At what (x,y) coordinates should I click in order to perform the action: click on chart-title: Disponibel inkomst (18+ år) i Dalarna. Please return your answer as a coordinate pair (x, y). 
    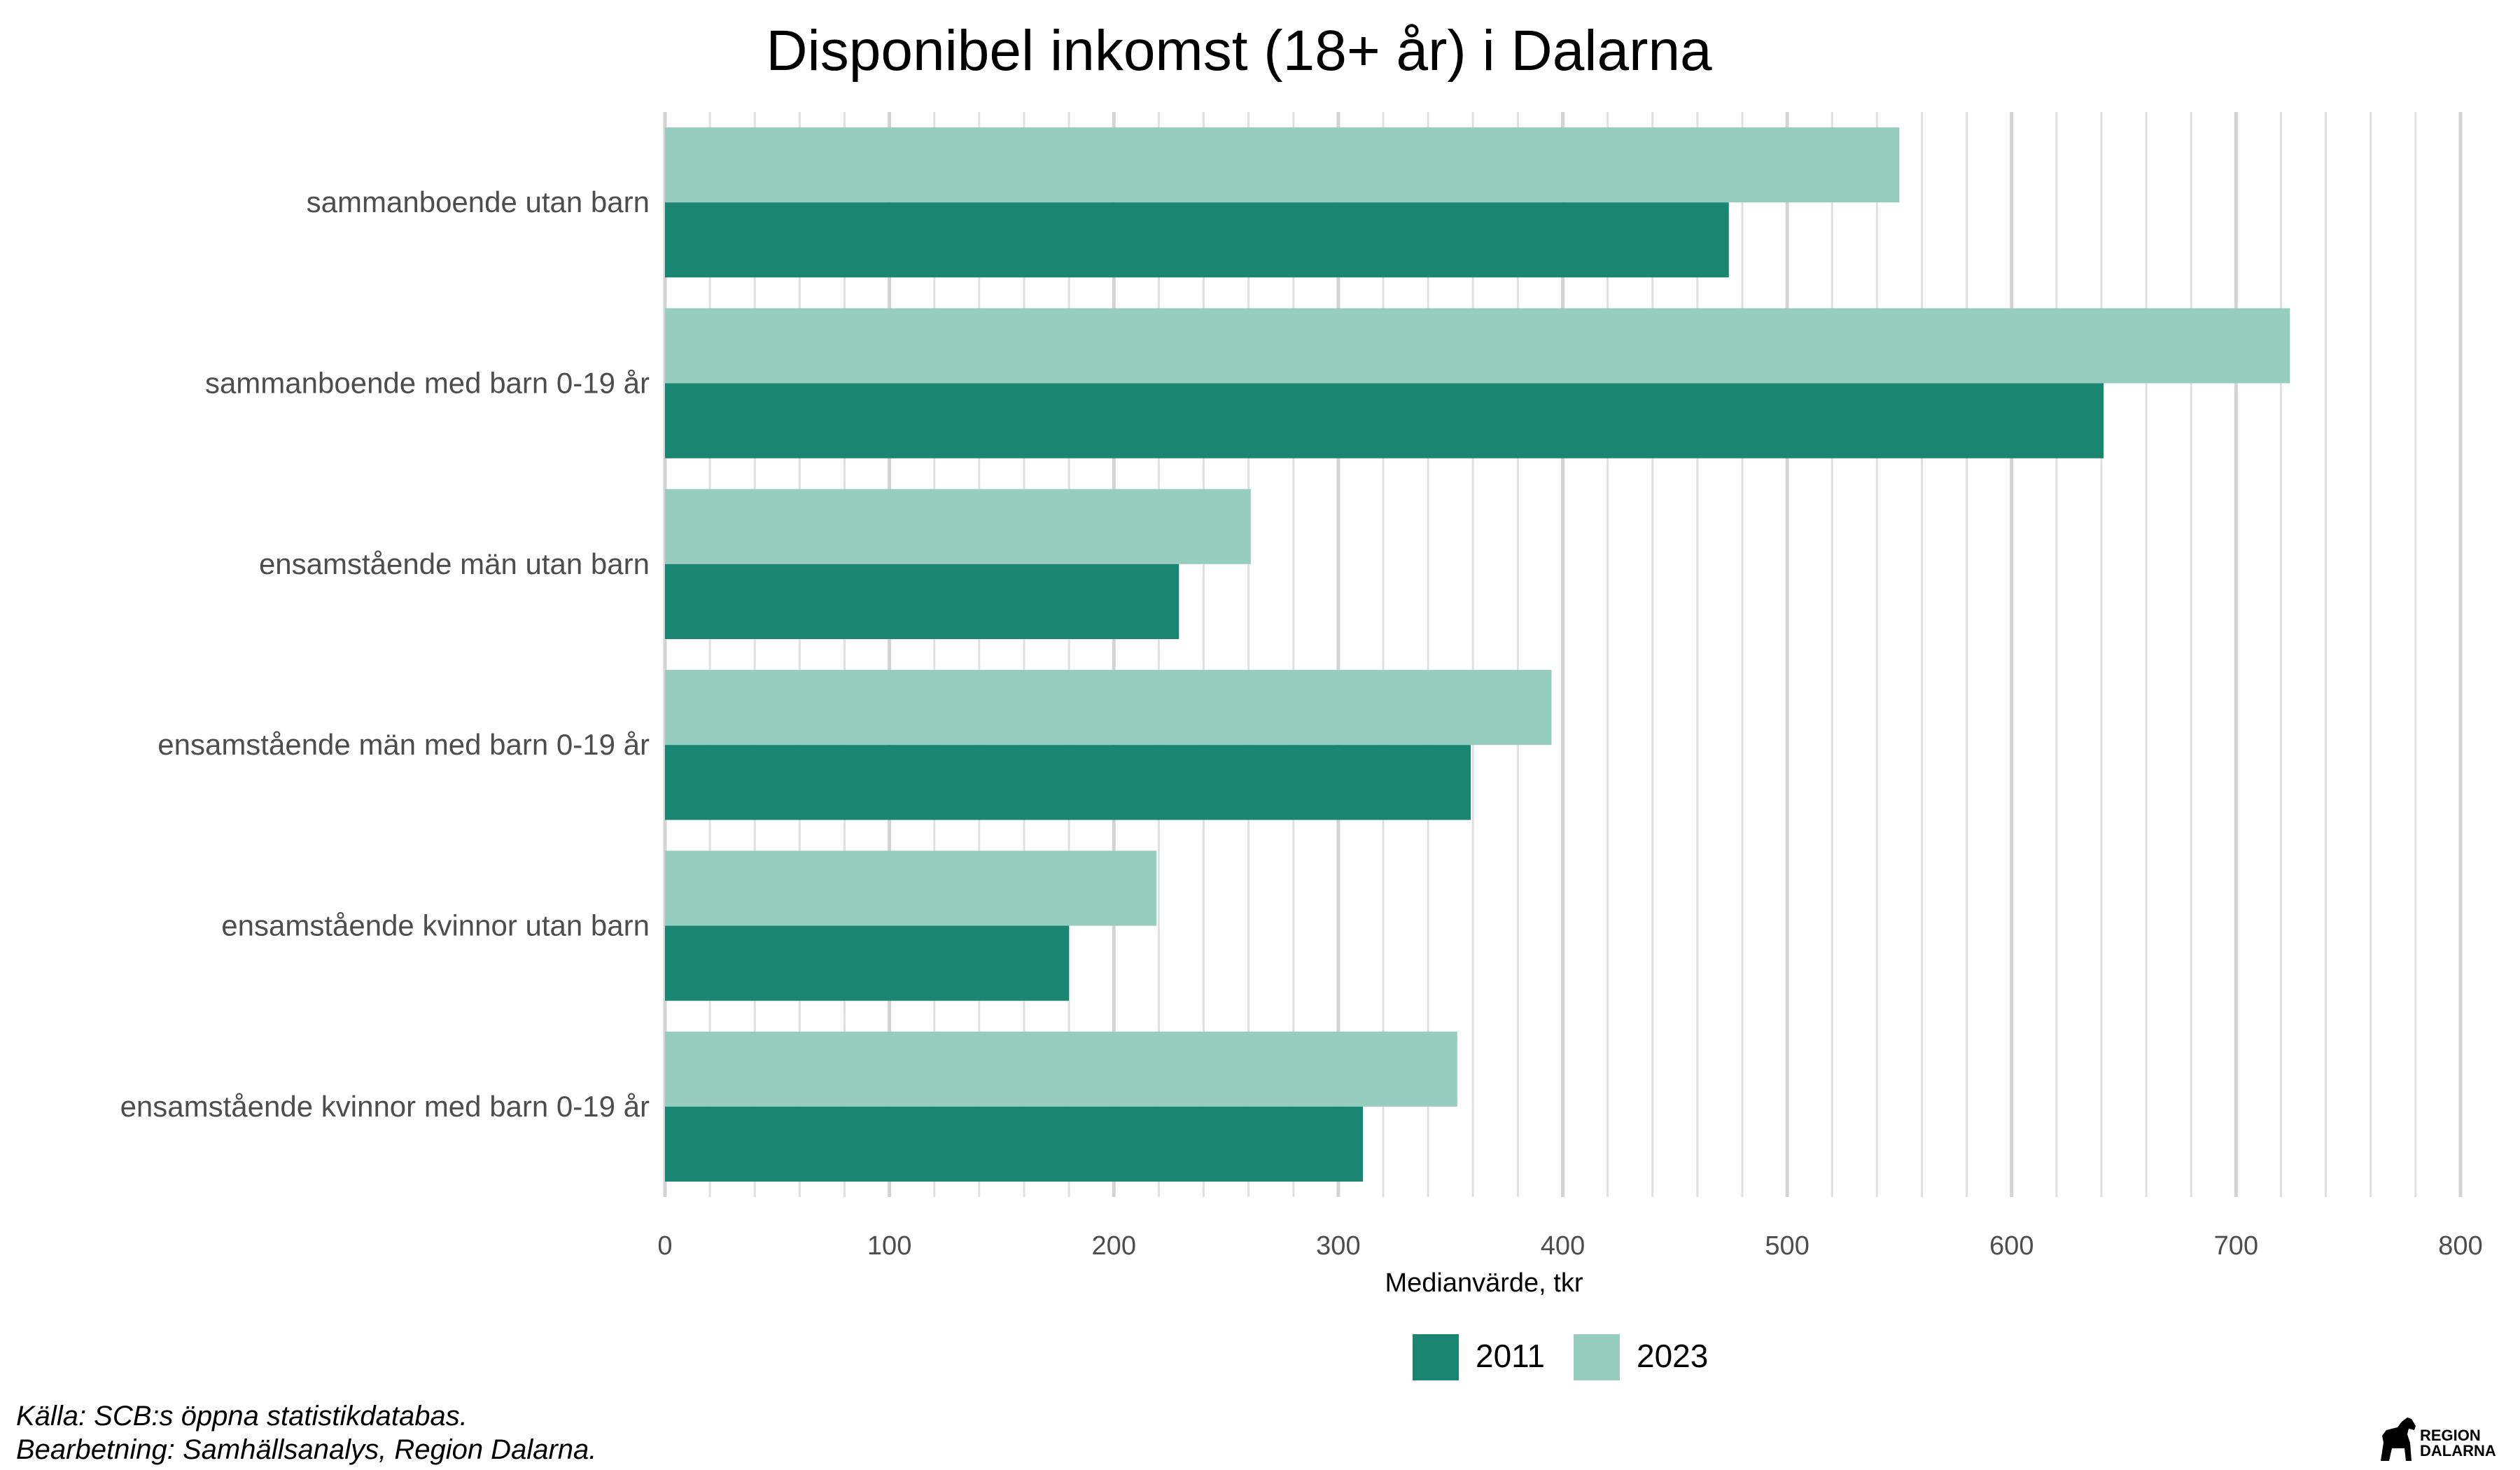
    Looking at the image, I should click on (1239, 51).